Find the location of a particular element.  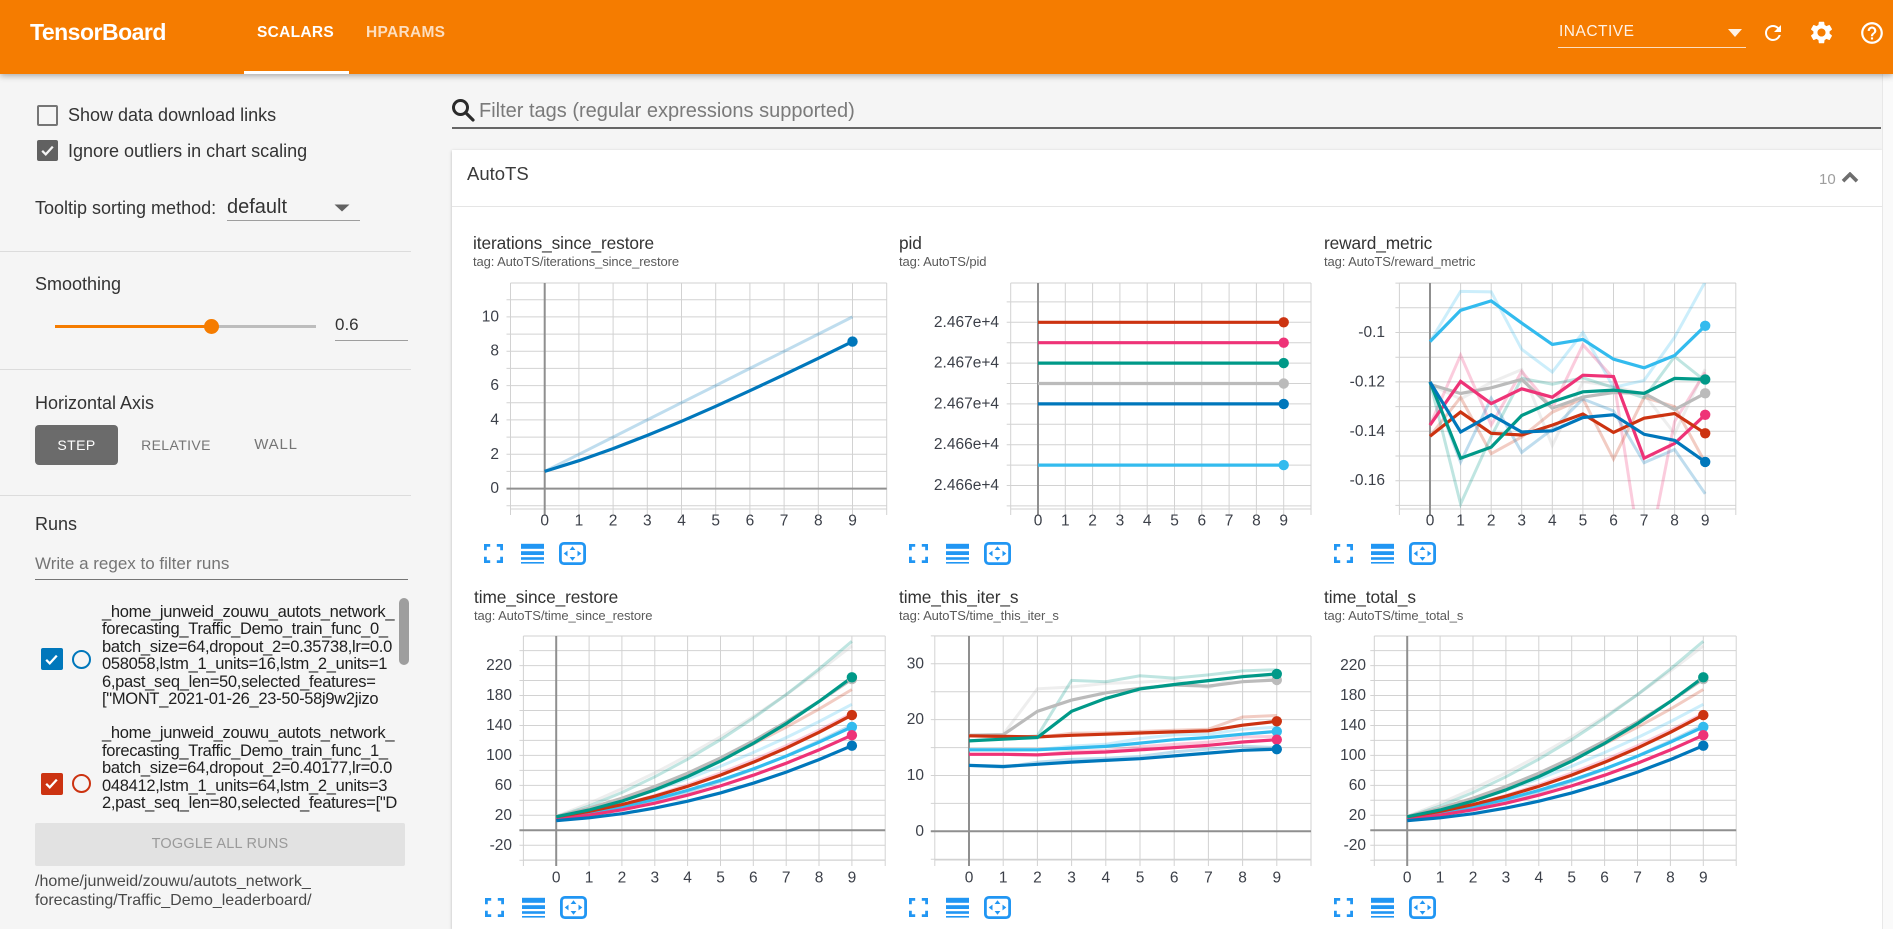

svg-text: 30 is located at coordinates (916, 663).